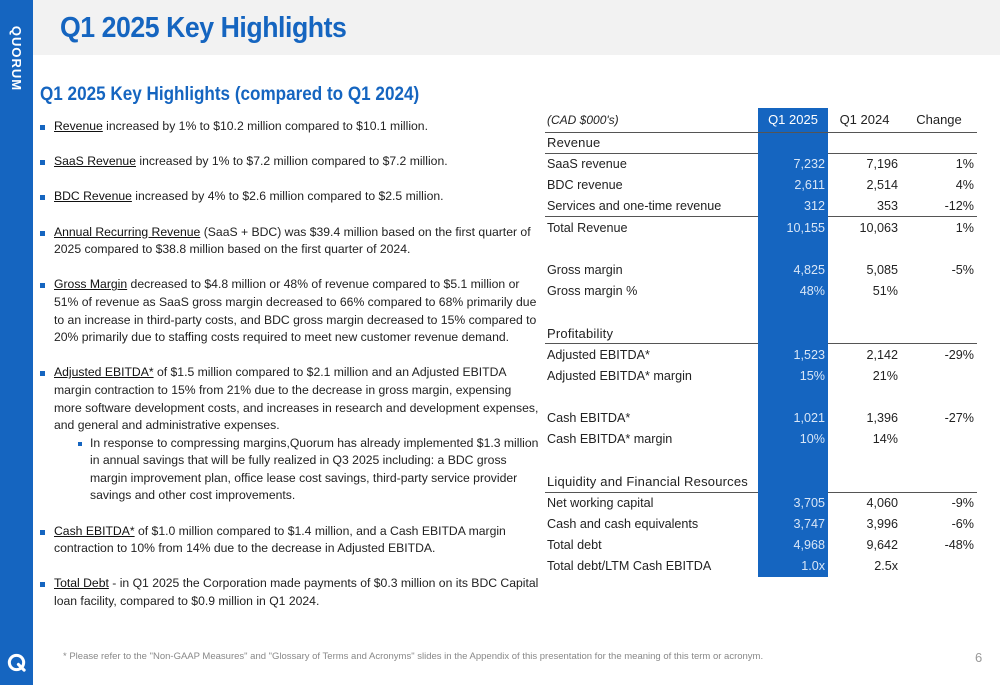 The width and height of the screenshot is (1000, 685). I want to click on cell-q1-2025: 1,021, so click(793, 418).